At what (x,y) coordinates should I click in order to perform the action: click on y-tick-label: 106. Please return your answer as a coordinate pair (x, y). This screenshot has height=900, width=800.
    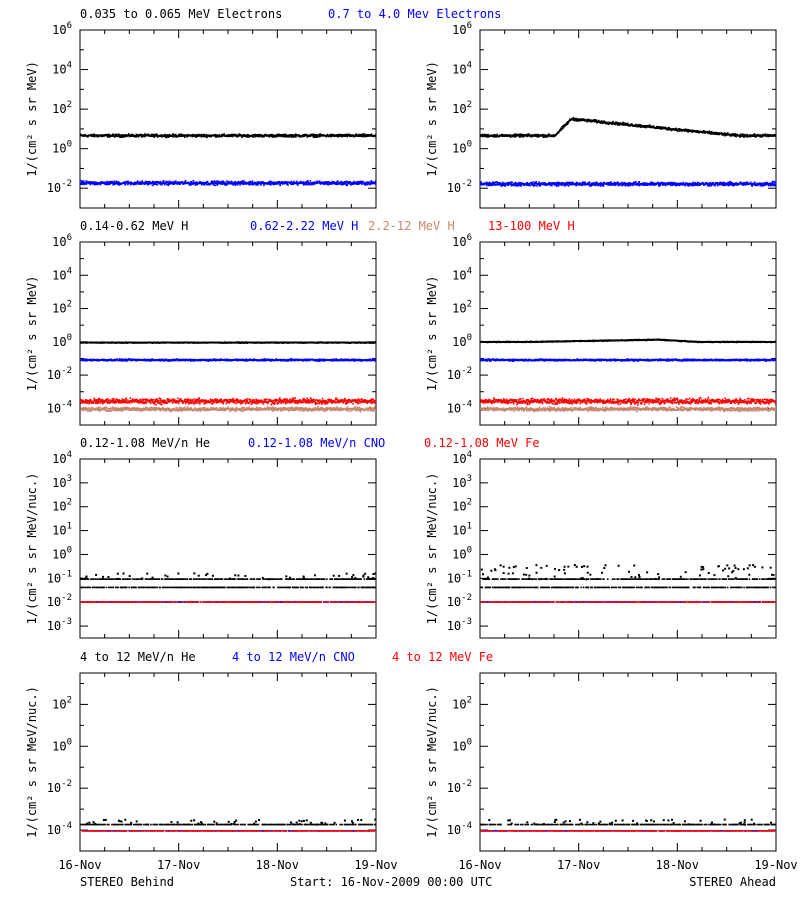
    Looking at the image, I should click on (62, 29).